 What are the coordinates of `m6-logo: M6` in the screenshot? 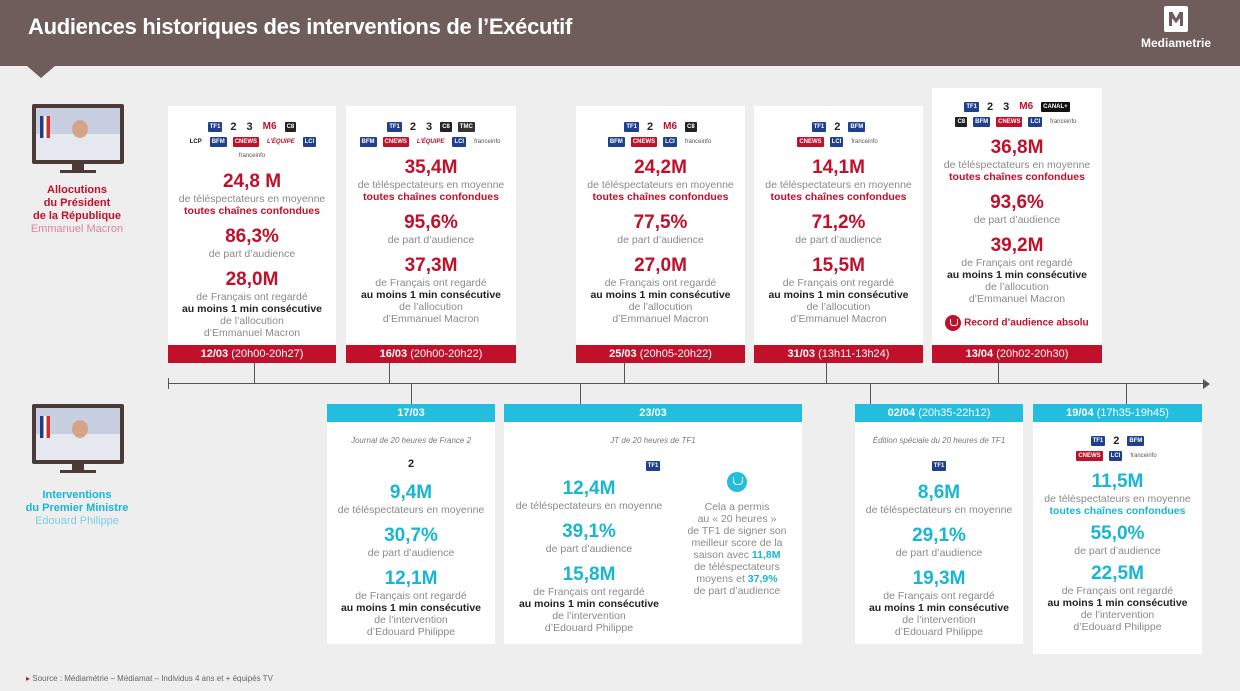 It's located at (1026, 106).